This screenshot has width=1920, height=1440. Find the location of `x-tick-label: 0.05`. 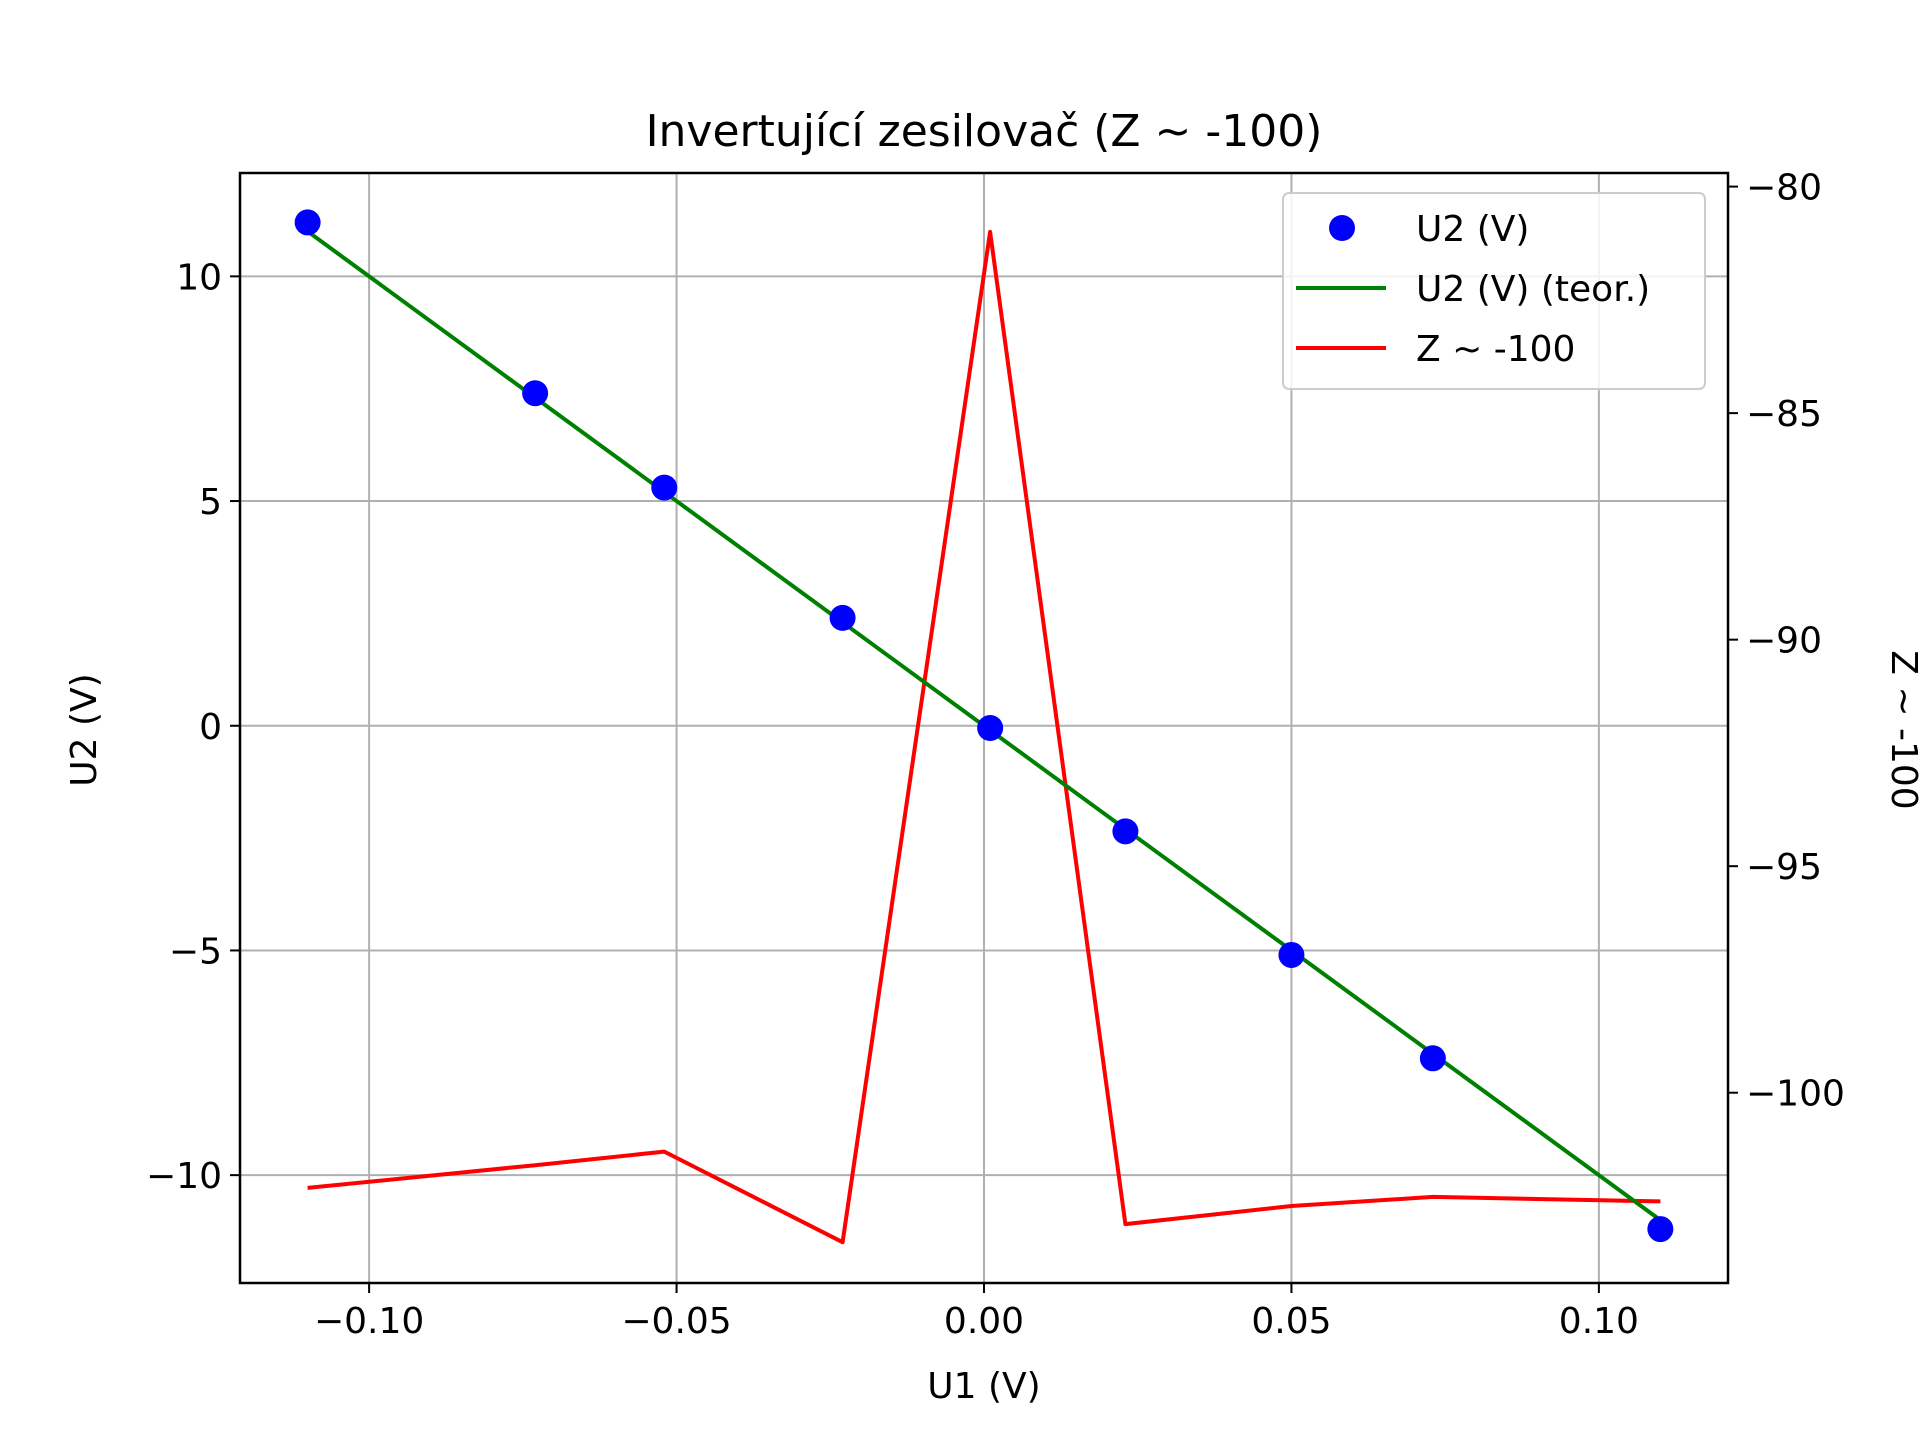

x-tick-label: 0.05 is located at coordinates (1291, 1321).